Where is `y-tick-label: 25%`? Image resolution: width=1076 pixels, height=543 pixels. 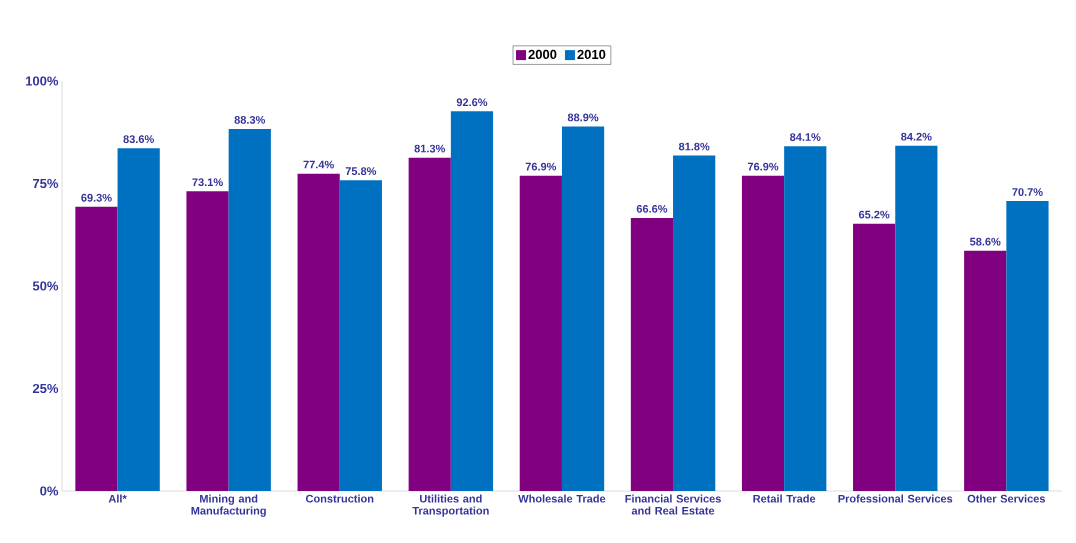
y-tick-label: 25% is located at coordinates (45, 388).